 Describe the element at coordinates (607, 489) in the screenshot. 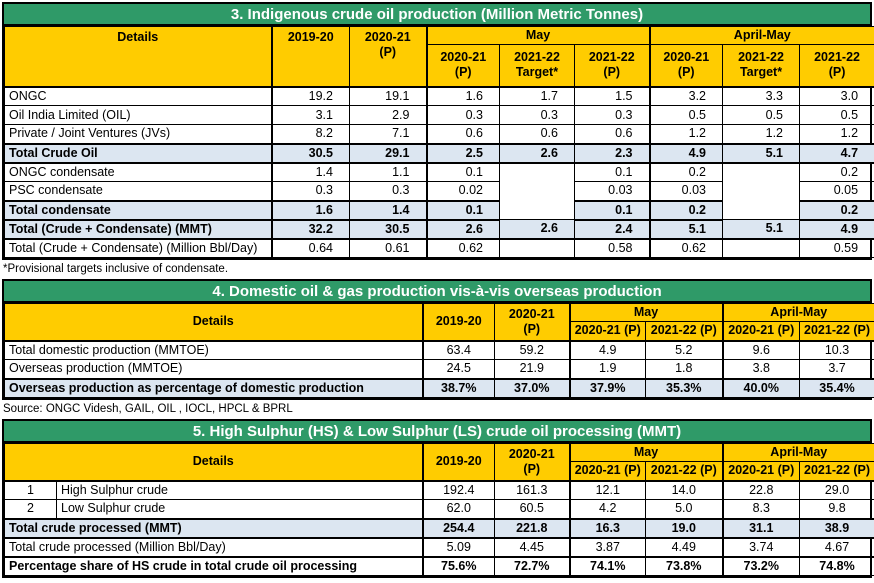

I see `value-cell: 12.1` at that location.